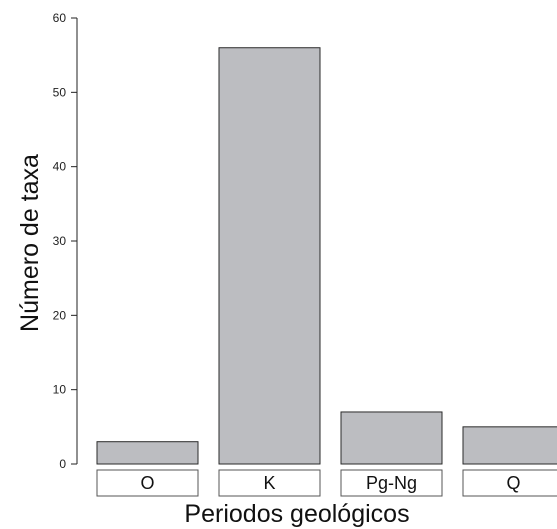 This screenshot has width=557, height=529. I want to click on x-category-label: K, so click(269, 483).